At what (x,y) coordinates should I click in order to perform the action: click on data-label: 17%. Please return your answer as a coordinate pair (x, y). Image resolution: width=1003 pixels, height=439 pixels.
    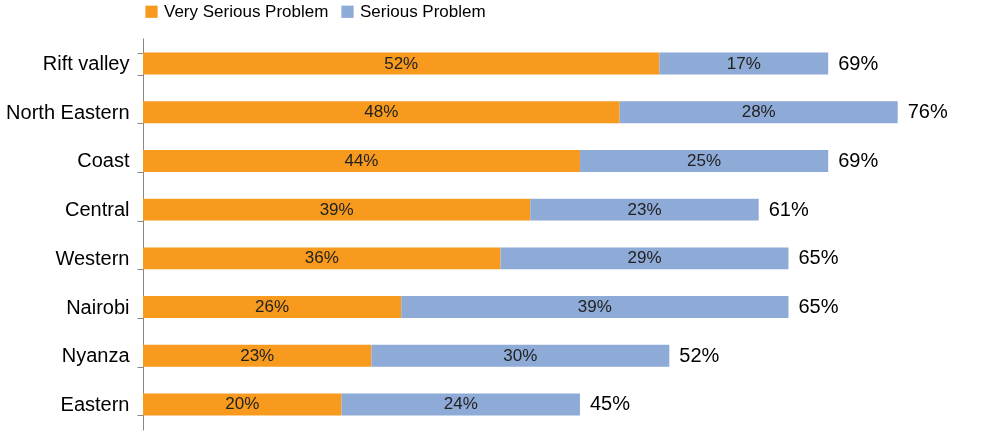
    Looking at the image, I should click on (743, 63).